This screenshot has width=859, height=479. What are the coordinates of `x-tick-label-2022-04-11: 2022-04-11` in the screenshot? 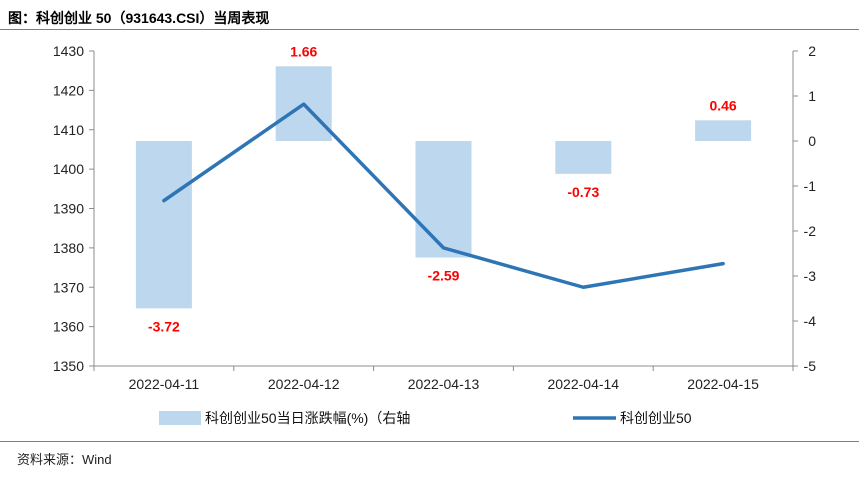 It's located at (164, 384).